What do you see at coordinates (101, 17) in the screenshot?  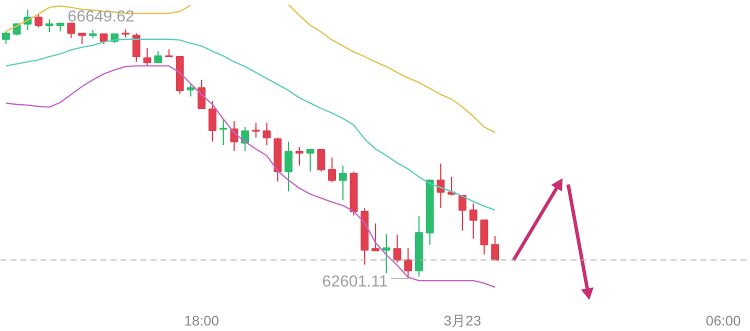 I see `annotation: 66649.62` at bounding box center [101, 17].